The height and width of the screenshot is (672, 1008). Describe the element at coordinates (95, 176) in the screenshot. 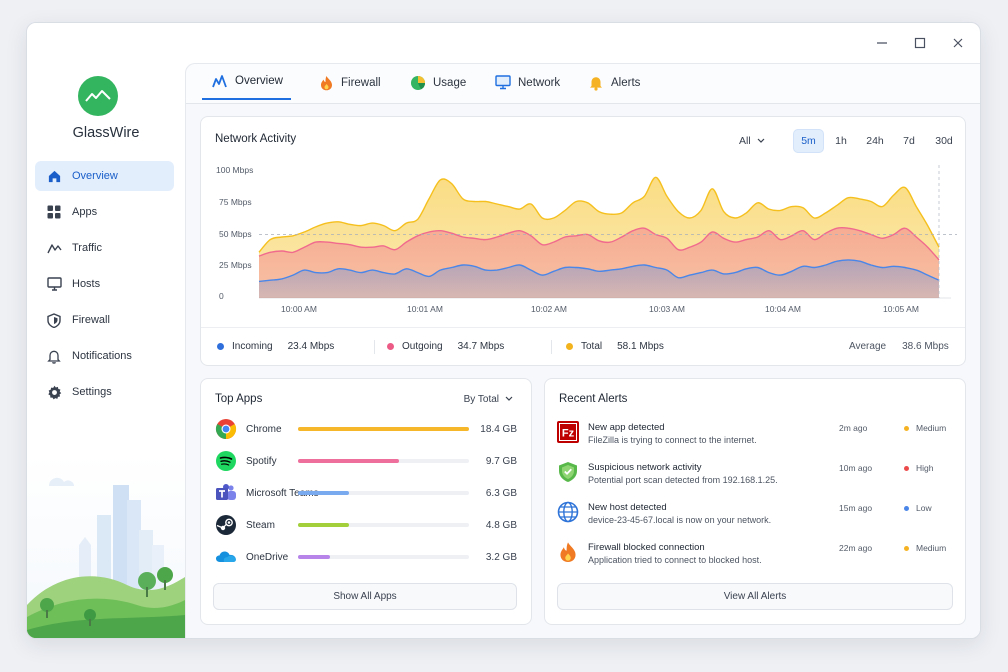

I see `sidebar-item-label: Overview` at that location.